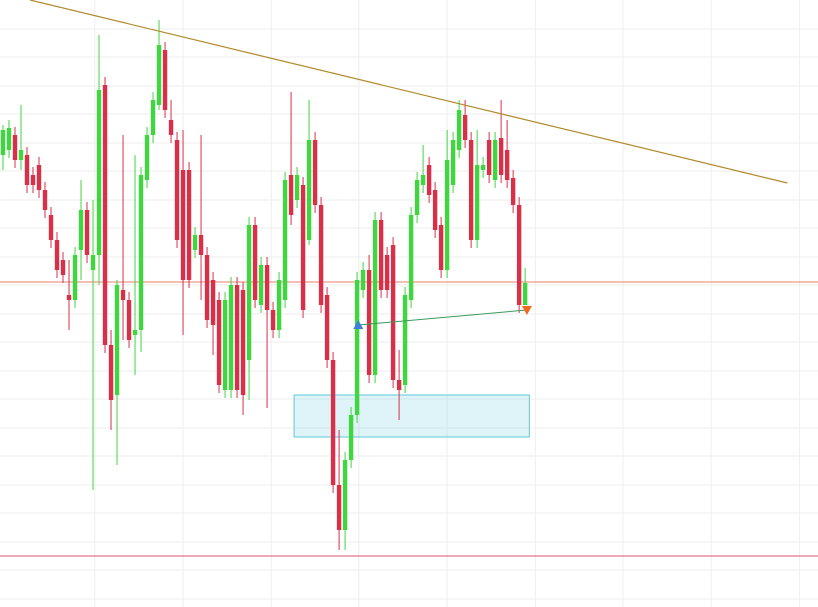 This screenshot has height=607, width=818. I want to click on zone-box, so click(411, 416).